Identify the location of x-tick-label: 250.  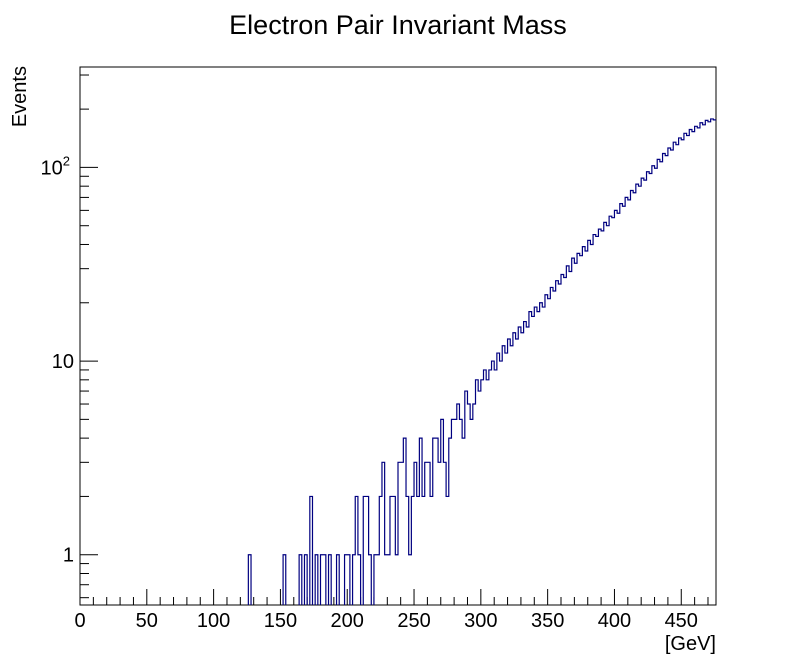
(413, 621).